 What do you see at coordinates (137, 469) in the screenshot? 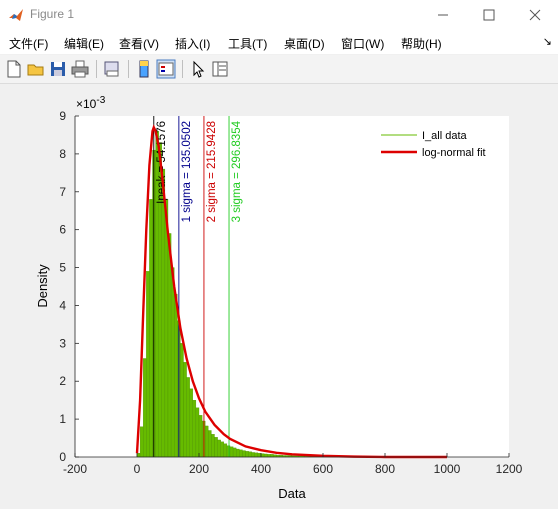
I see `x-tick-label: 0` at bounding box center [137, 469].